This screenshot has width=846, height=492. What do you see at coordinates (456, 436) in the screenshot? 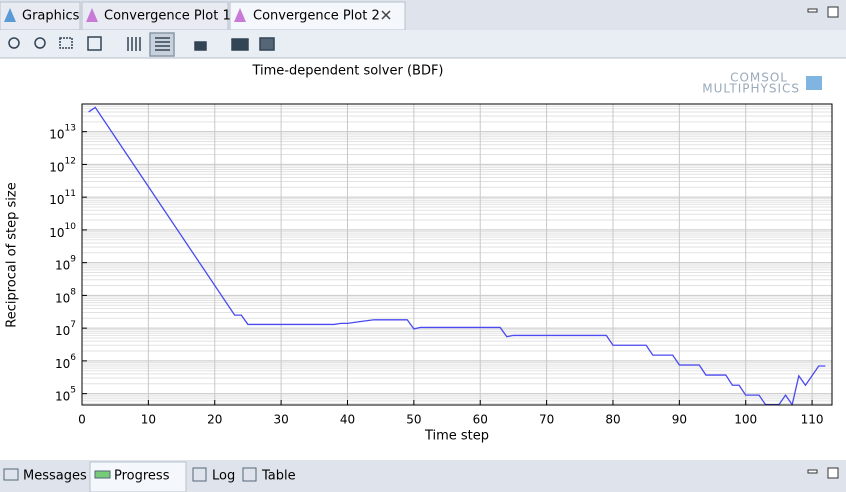
I see `x-axis-label: Time step` at bounding box center [456, 436].